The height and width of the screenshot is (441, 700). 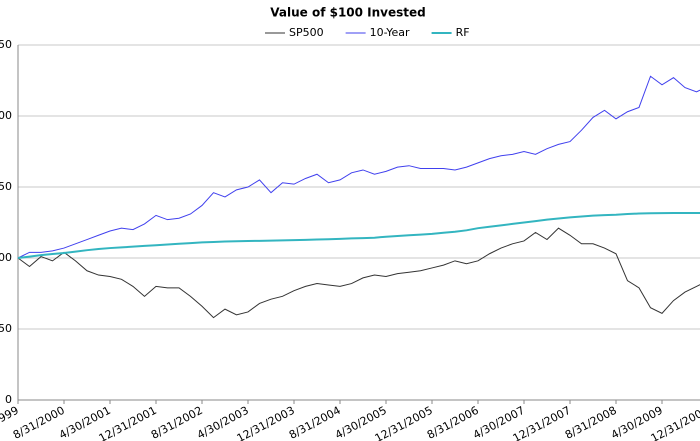 I want to click on x-tick-label: 8/31/2006, so click(x=453, y=422).